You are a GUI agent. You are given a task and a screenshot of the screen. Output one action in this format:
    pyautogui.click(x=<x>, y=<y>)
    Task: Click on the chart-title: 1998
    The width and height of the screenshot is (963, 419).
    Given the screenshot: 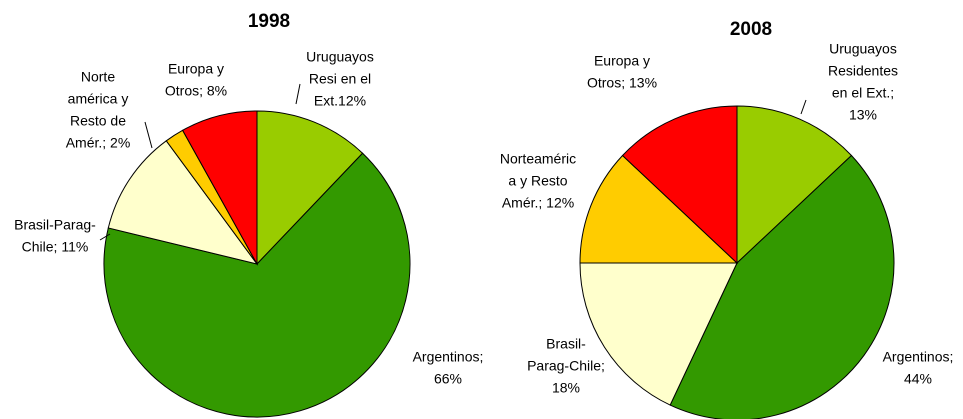 What is the action you would take?
    pyautogui.click(x=269, y=21)
    